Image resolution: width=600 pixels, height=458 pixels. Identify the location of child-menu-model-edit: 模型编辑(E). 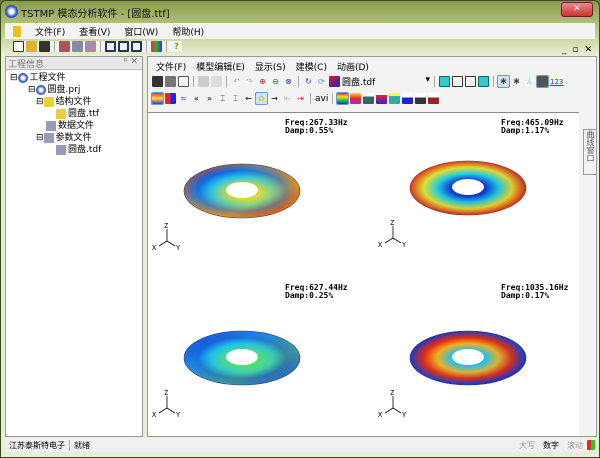
(220, 68).